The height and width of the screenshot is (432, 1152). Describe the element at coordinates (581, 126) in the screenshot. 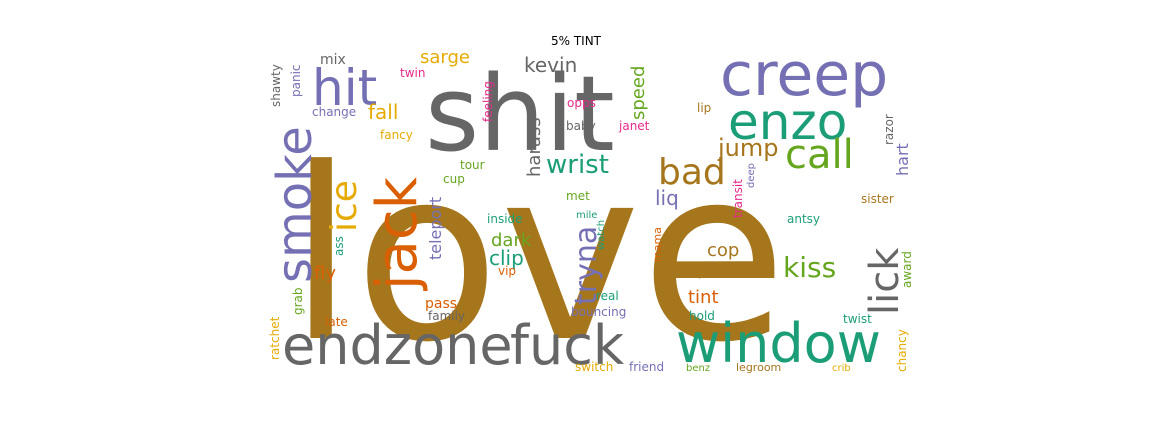

I see `word-baby: baby` at that location.